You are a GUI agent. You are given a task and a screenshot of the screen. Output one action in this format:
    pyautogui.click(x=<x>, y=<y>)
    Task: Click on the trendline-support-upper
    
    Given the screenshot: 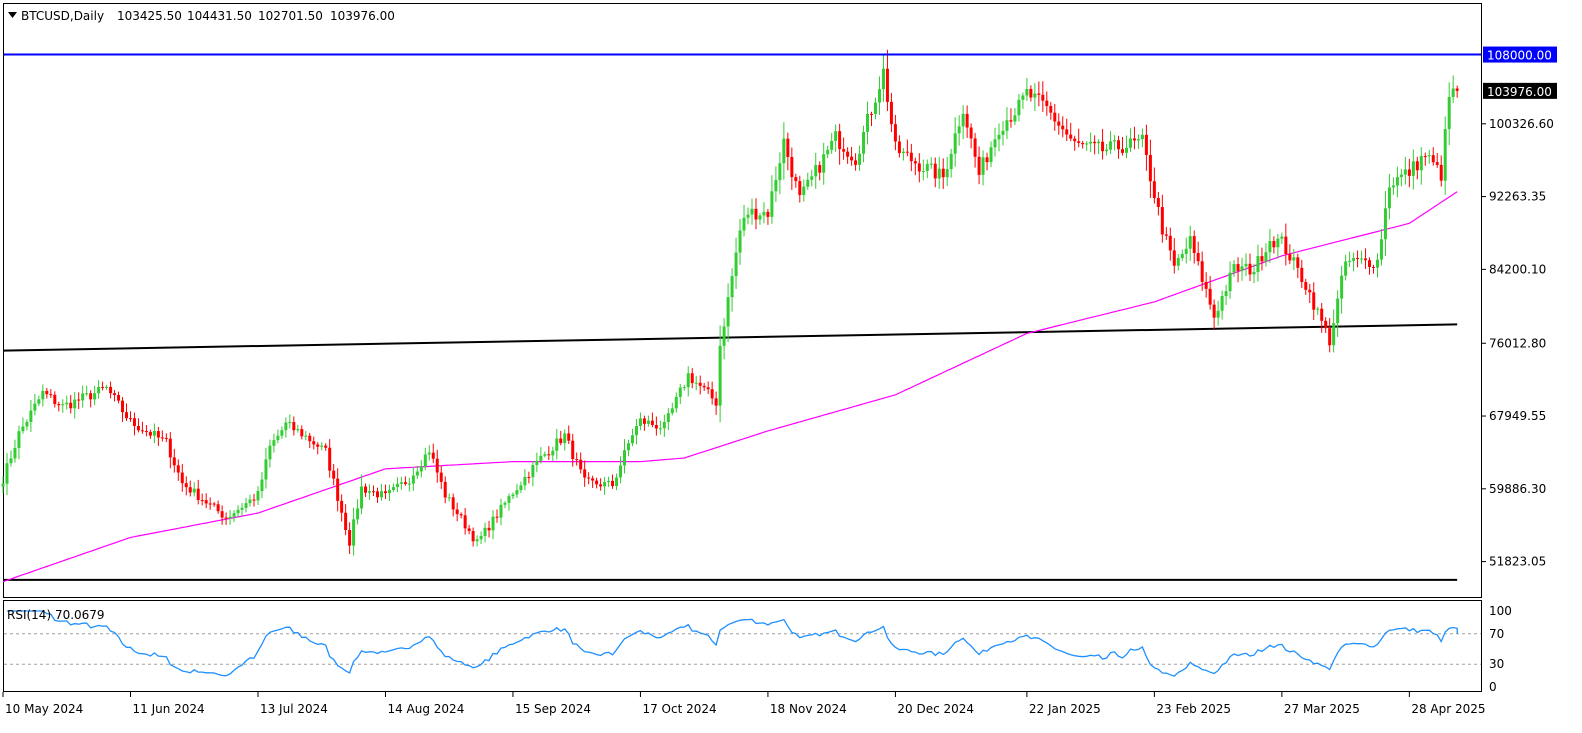 What is the action you would take?
    pyautogui.click(x=730, y=337)
    